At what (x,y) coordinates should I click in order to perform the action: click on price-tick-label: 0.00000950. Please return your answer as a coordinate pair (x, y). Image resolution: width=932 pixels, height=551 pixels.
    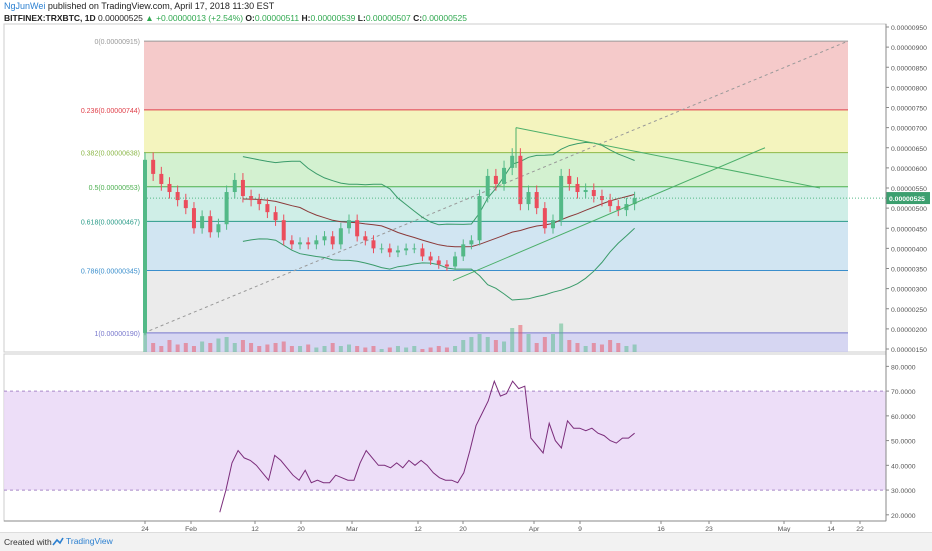
    Looking at the image, I should click on (909, 28).